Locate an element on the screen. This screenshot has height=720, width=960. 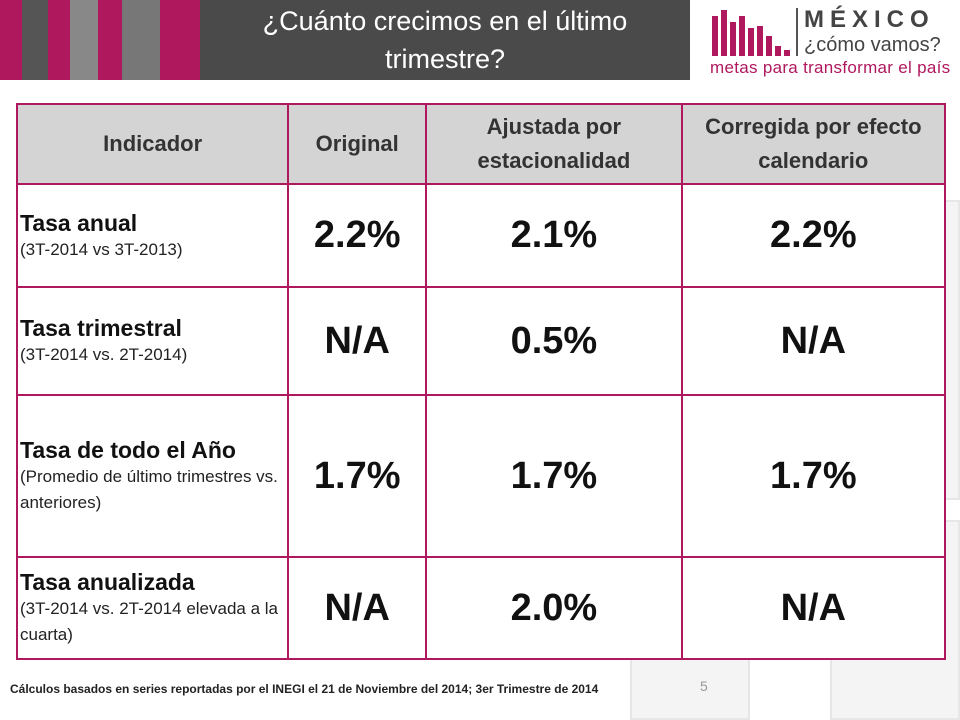
page-number: 5 is located at coordinates (704, 686).